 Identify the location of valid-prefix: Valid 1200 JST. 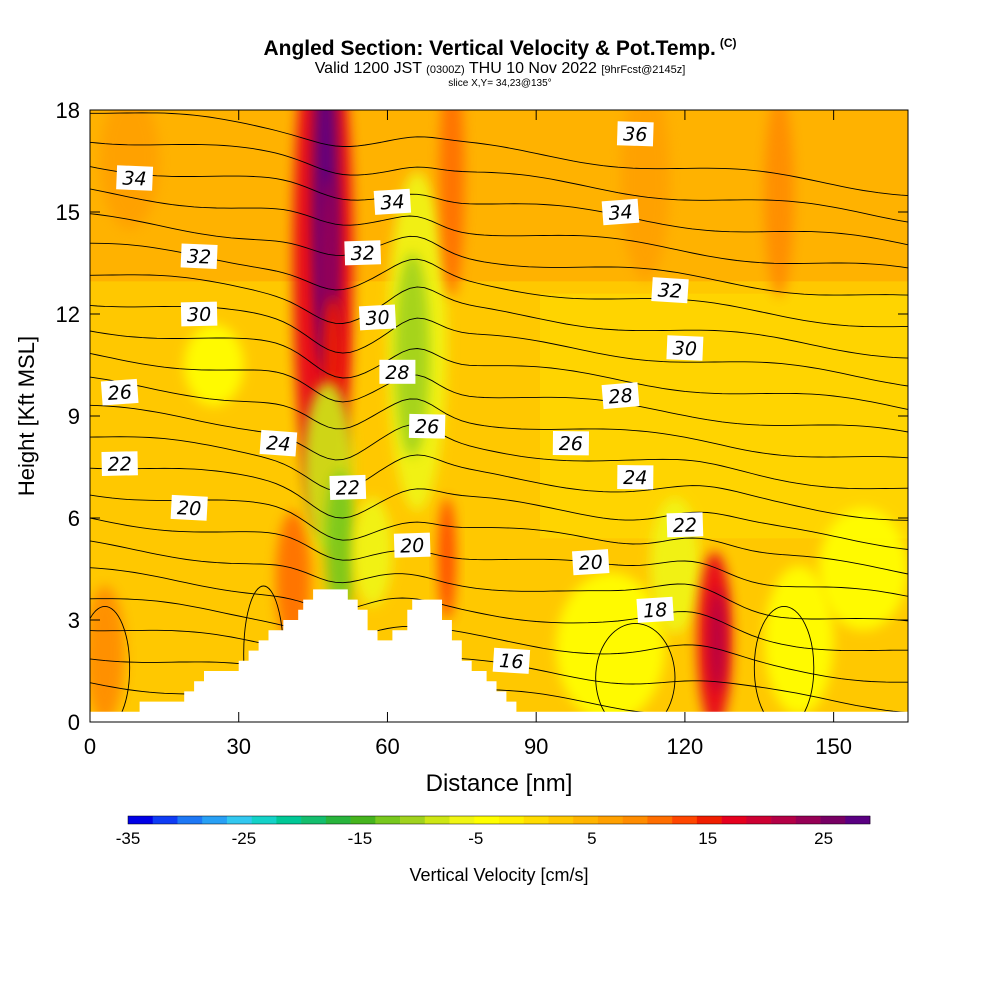
(368, 68).